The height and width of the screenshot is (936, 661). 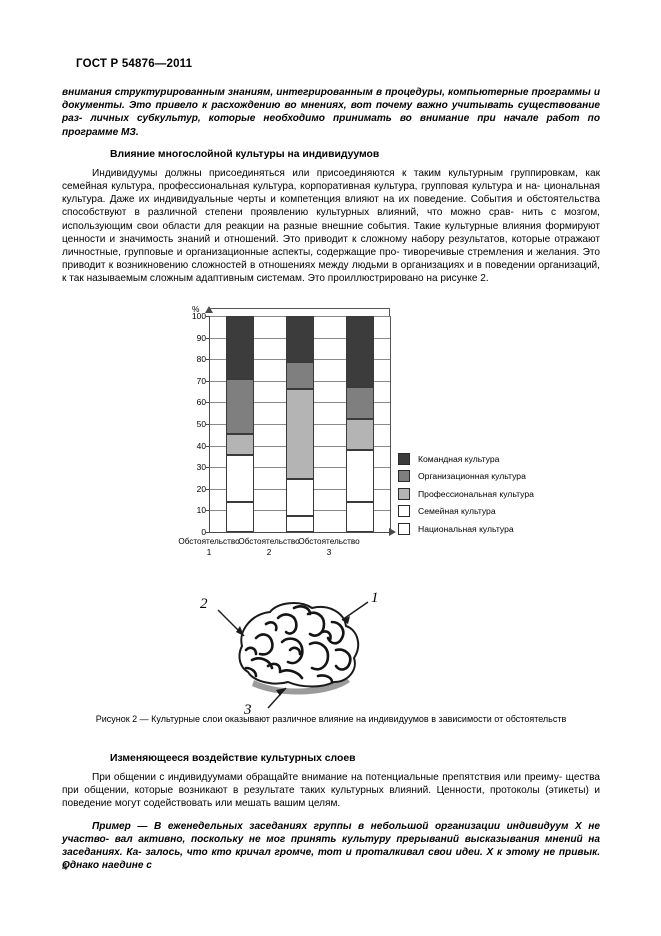 I want to click on legend-label: Профессиональная культура, so click(x=476, y=493).